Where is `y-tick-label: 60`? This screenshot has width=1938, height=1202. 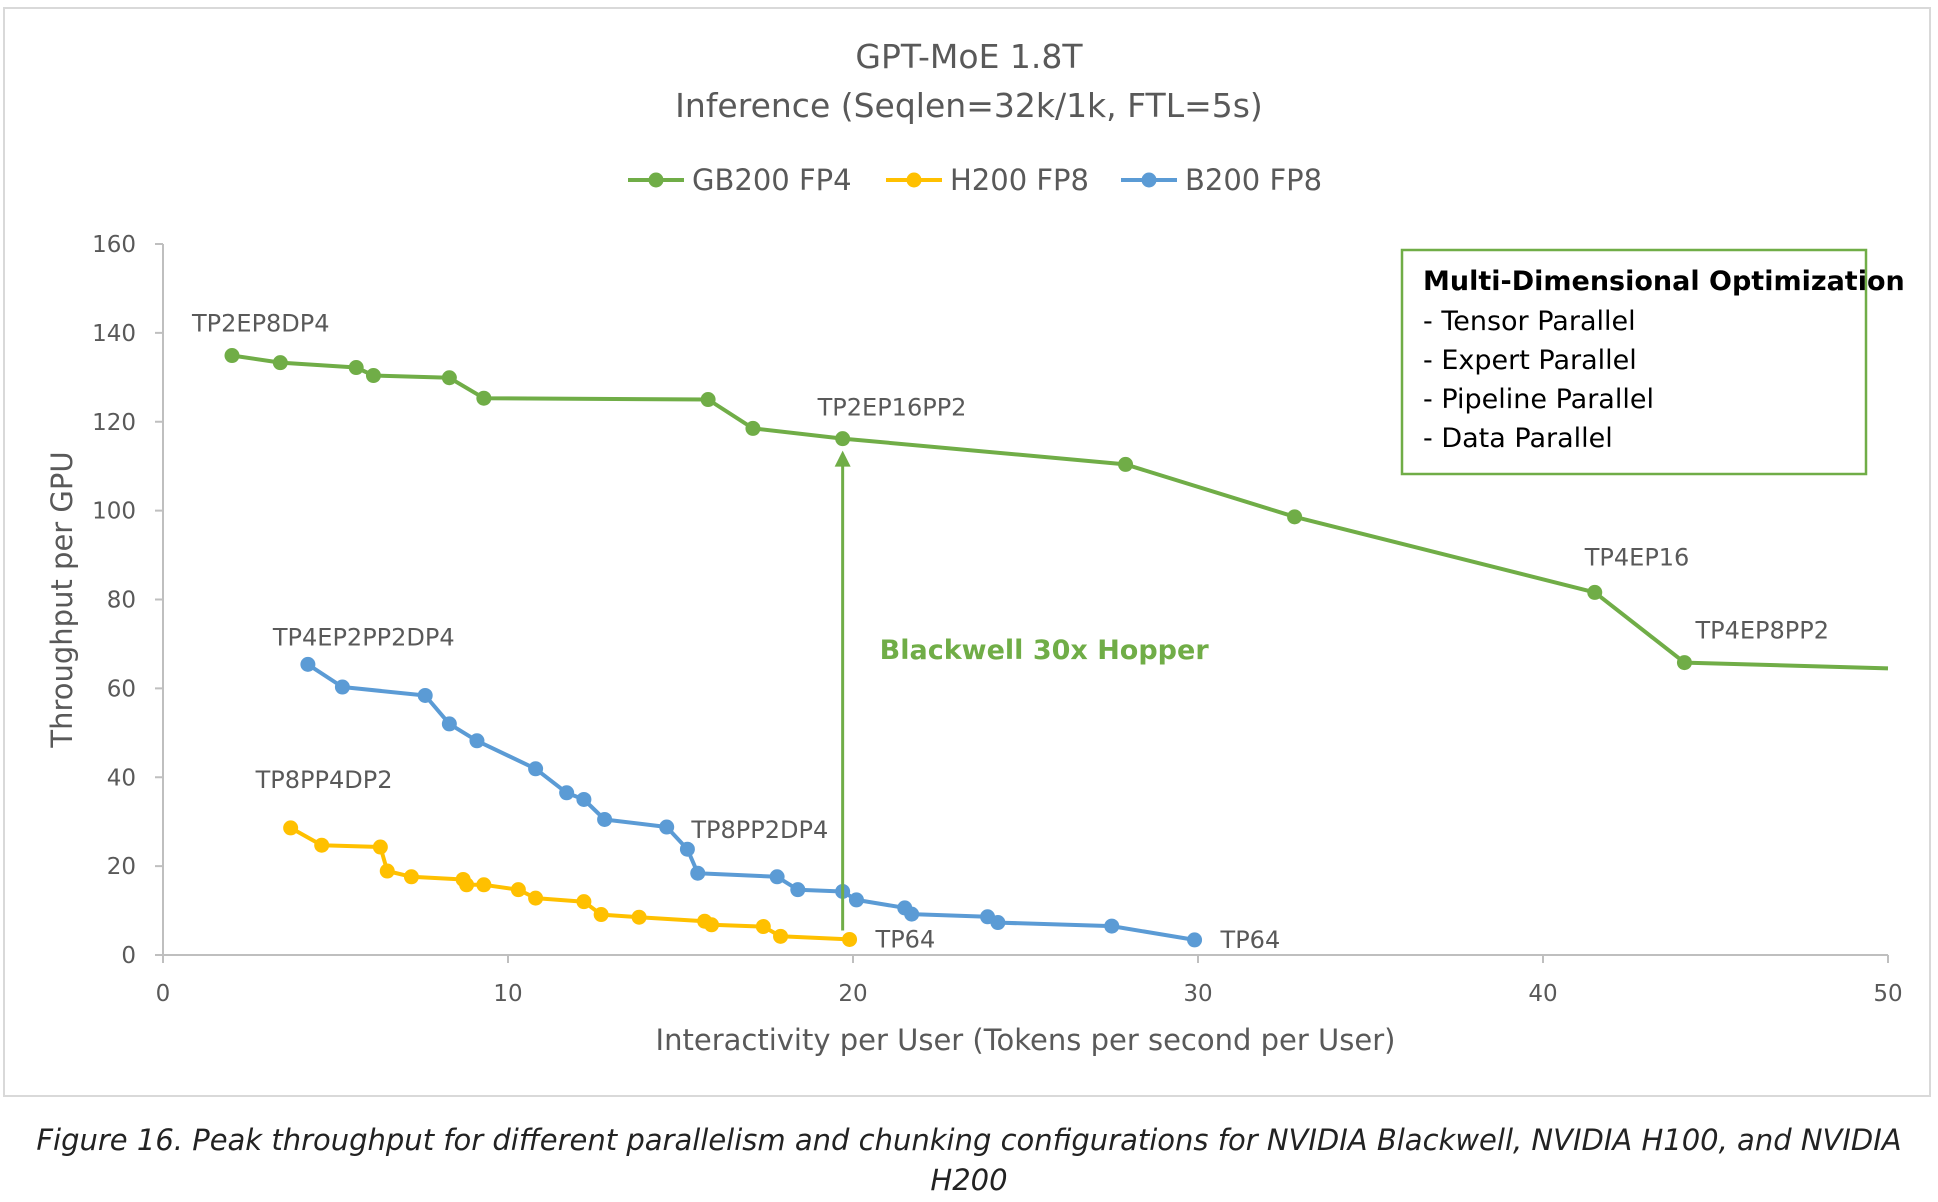 y-tick-label: 60 is located at coordinates (121, 689).